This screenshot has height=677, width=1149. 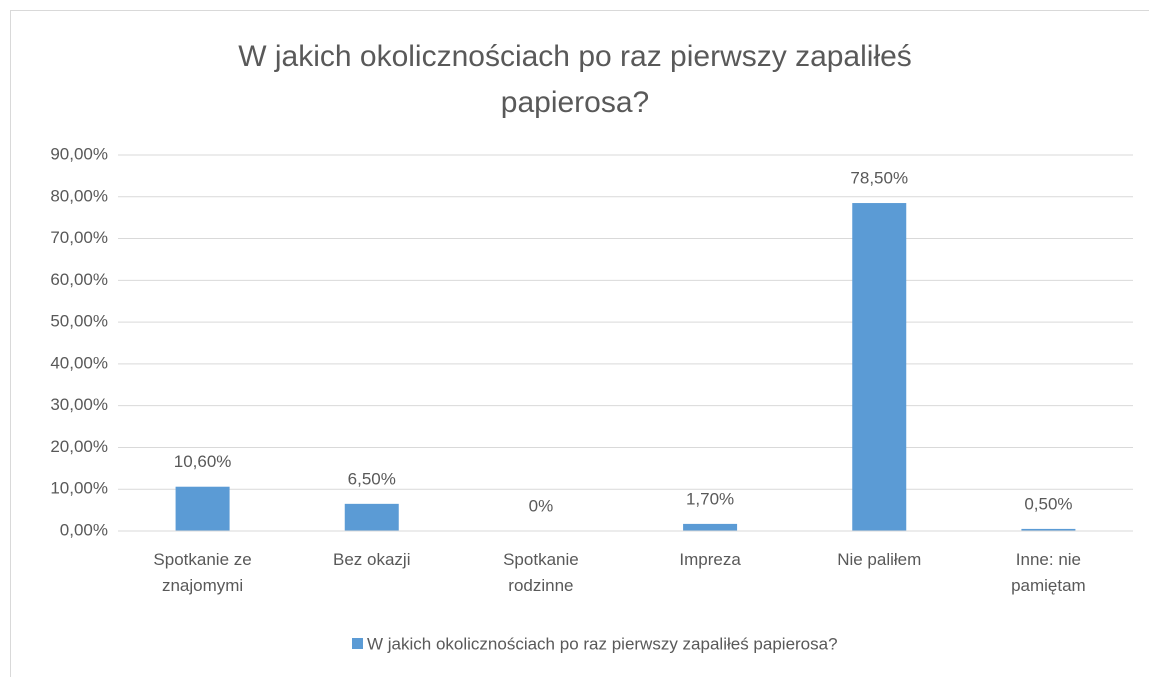 What do you see at coordinates (879, 559) in the screenshot?
I see `x-tick-label: Nie paliłem` at bounding box center [879, 559].